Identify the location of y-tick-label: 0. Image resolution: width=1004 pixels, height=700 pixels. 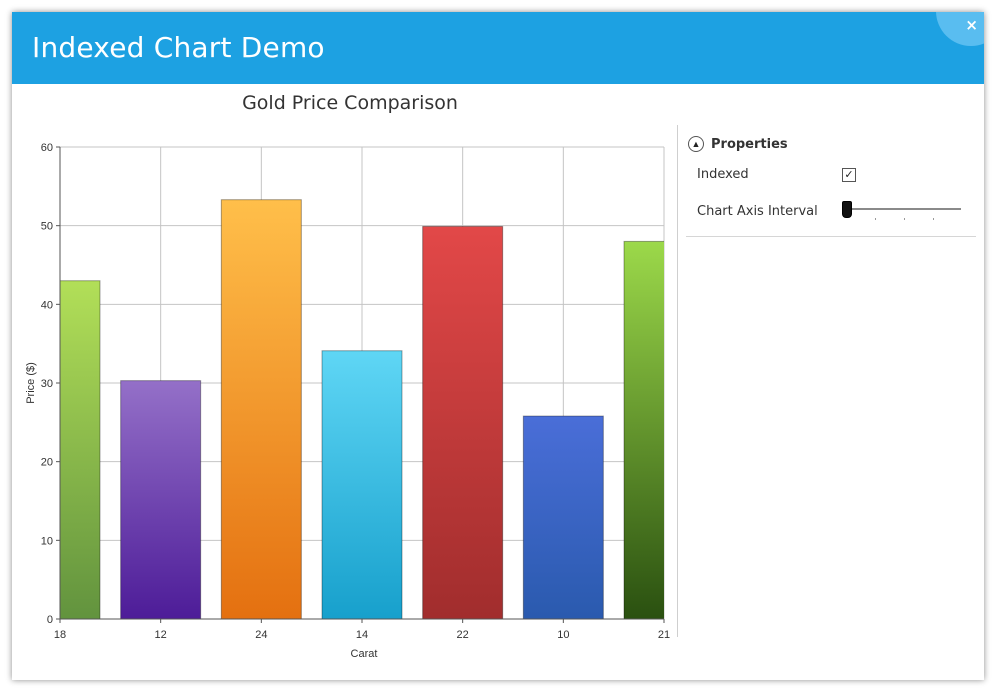
(50, 620).